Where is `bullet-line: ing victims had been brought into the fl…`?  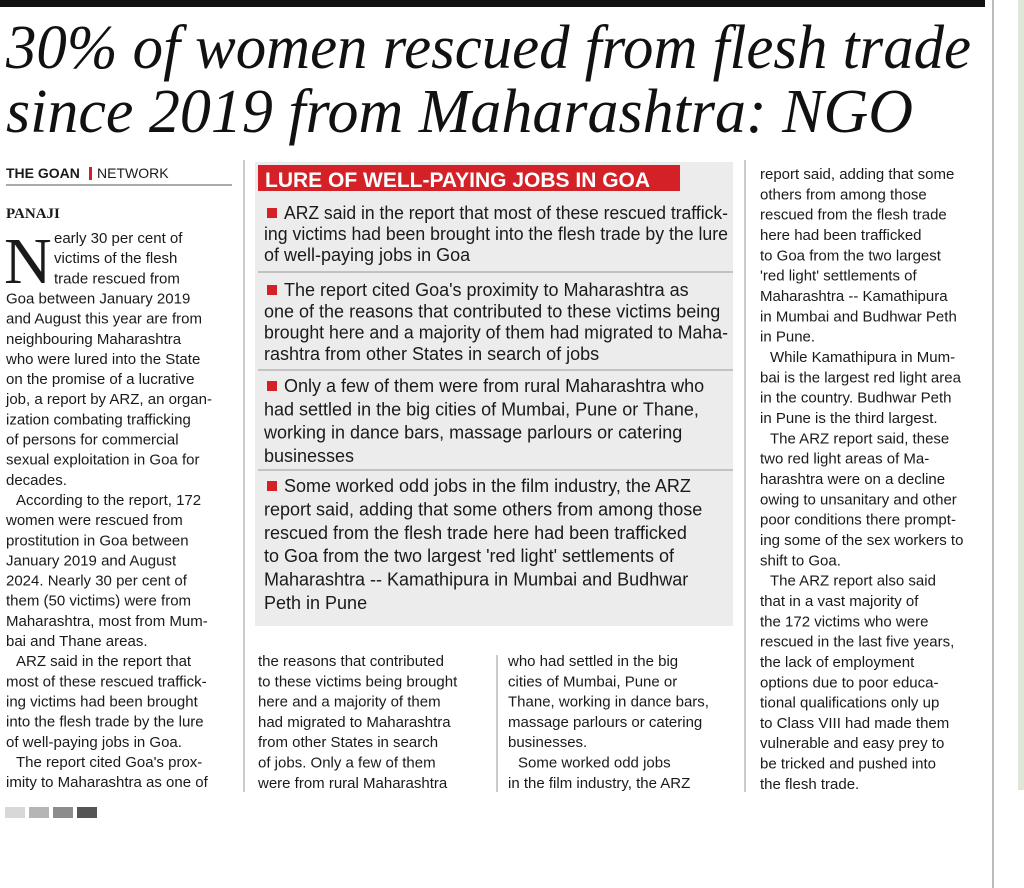
bullet-line: ing victims had been brought into the fl… is located at coordinates (496, 234).